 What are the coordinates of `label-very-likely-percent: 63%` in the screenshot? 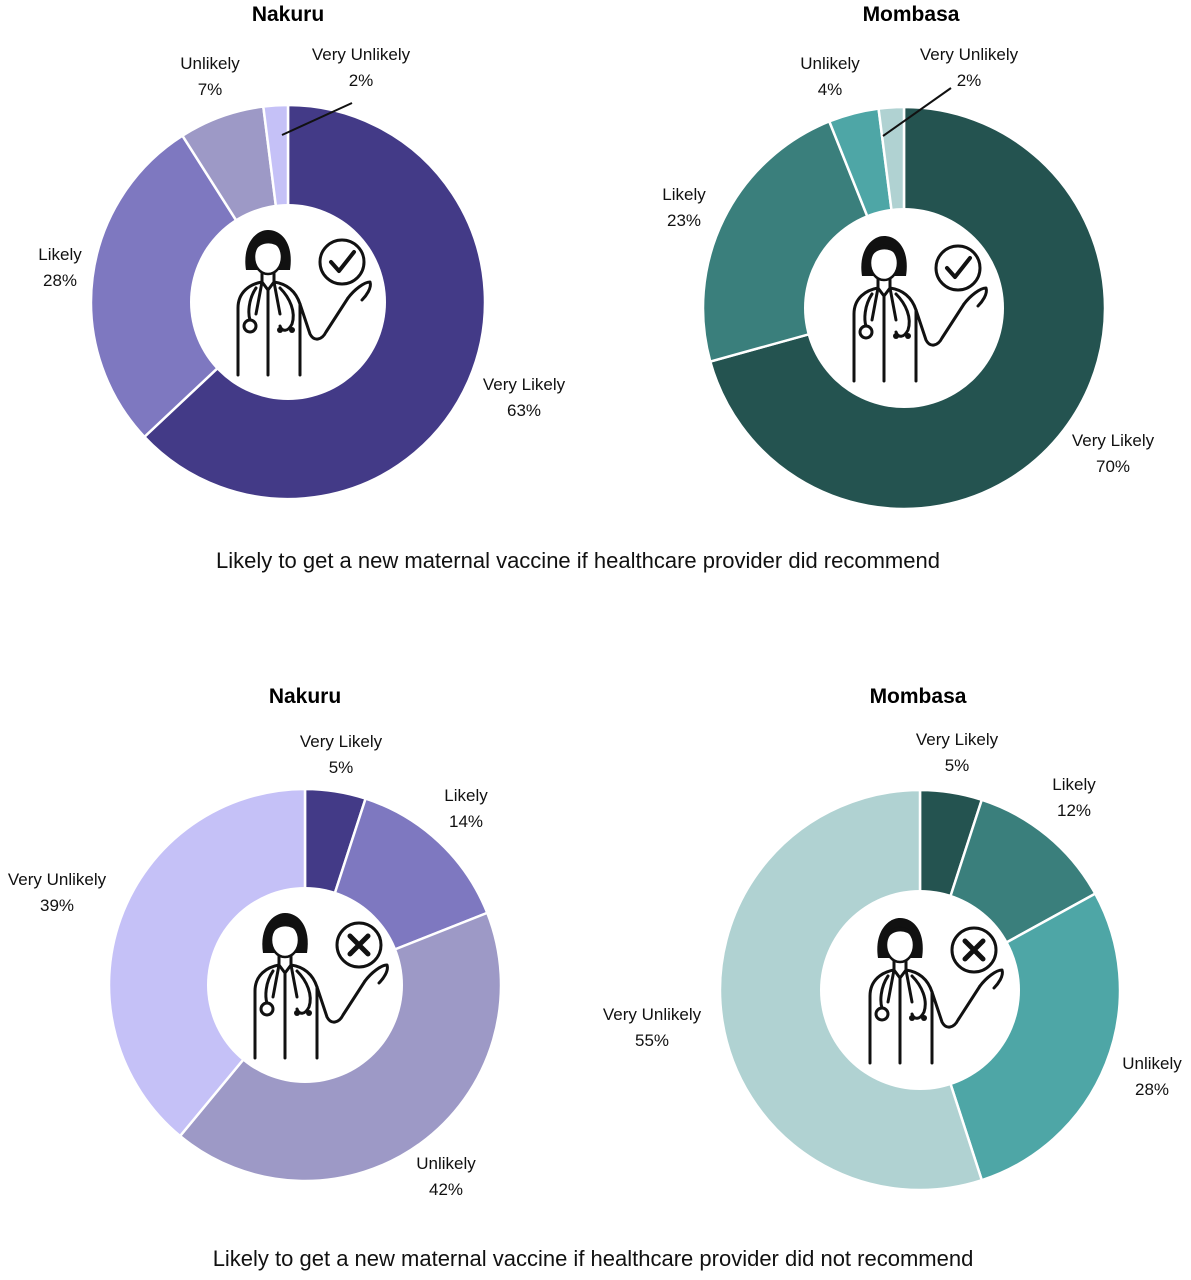 It's located at (524, 410).